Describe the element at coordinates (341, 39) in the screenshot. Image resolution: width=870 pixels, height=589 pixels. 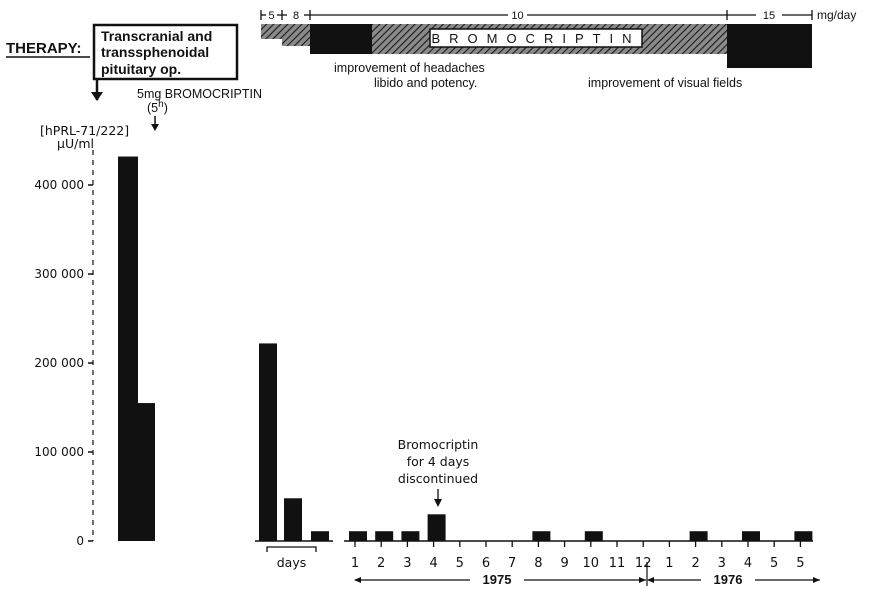
I see `bromocriptin-dark-start` at that location.